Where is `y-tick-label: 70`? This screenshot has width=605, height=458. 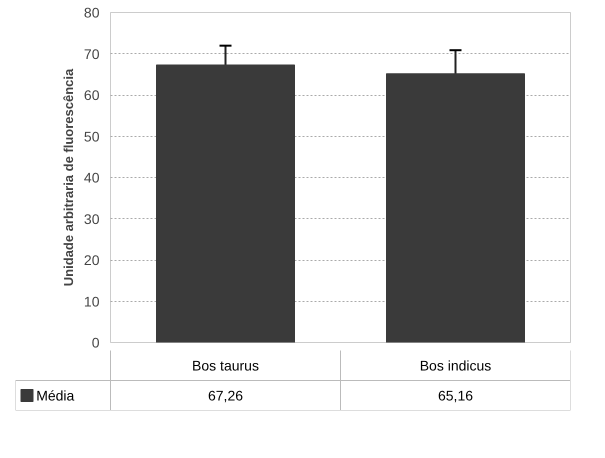
y-tick-label: 70 is located at coordinates (92, 54).